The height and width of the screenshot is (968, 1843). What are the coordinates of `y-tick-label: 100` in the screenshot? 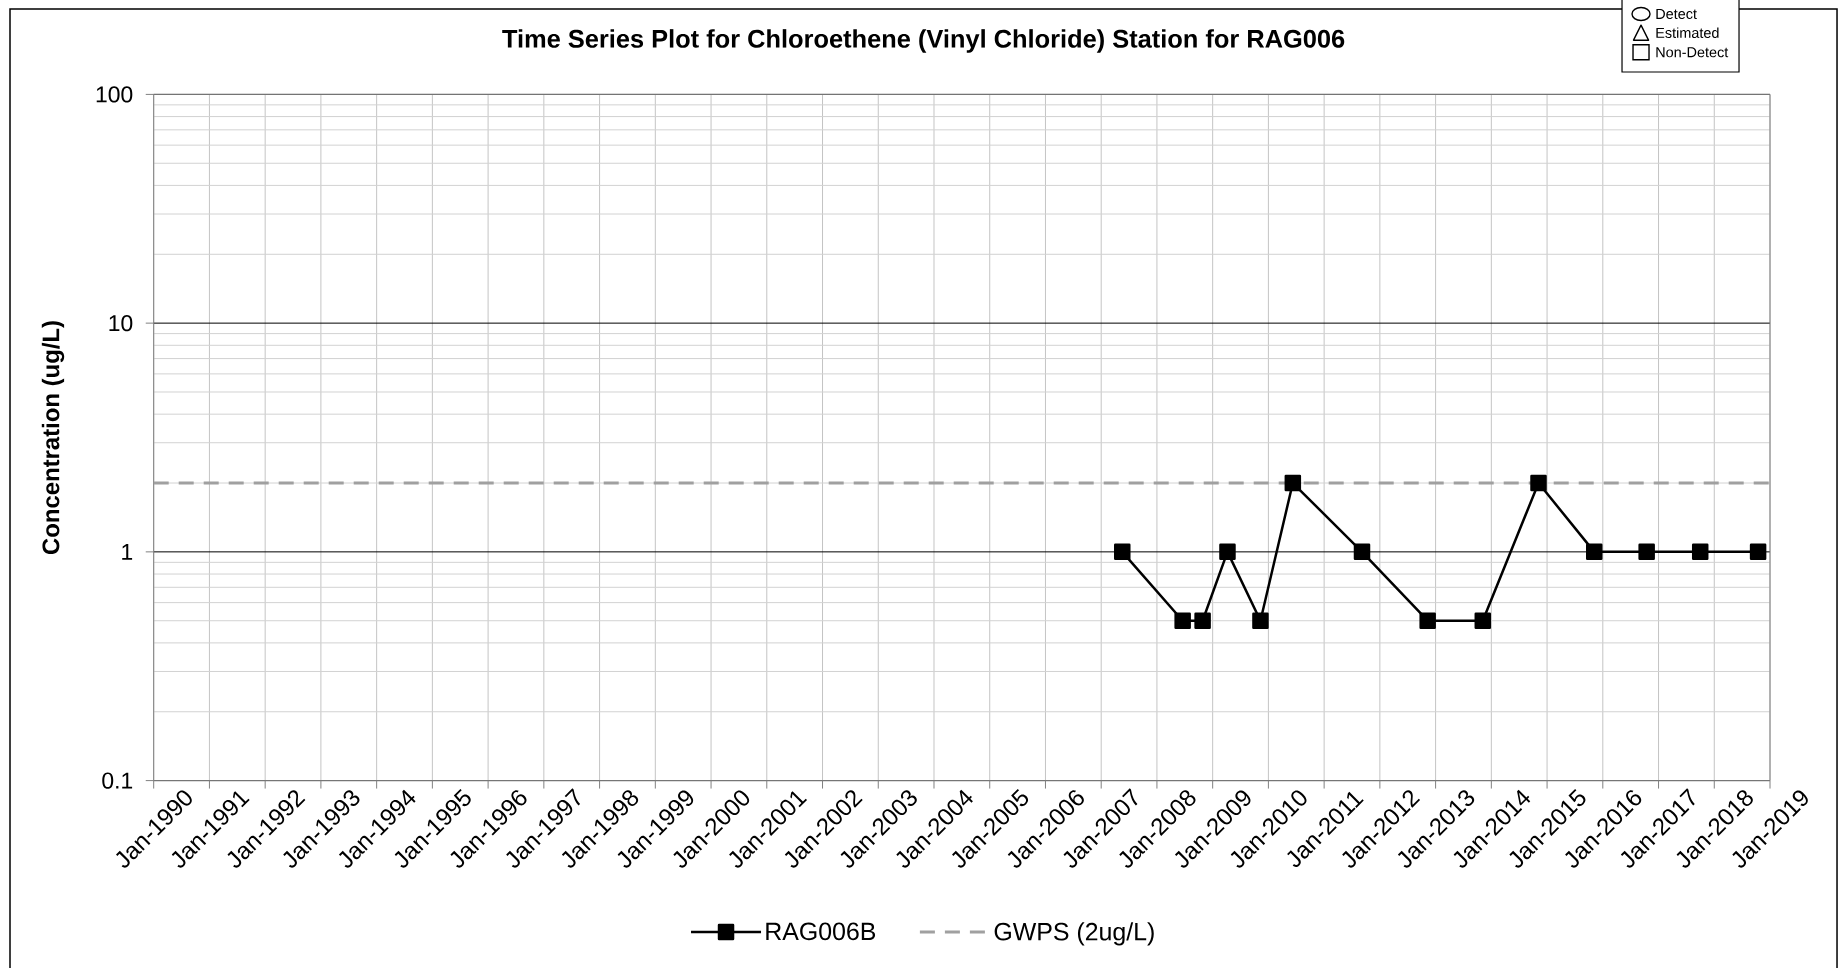 It's located at (114, 94).